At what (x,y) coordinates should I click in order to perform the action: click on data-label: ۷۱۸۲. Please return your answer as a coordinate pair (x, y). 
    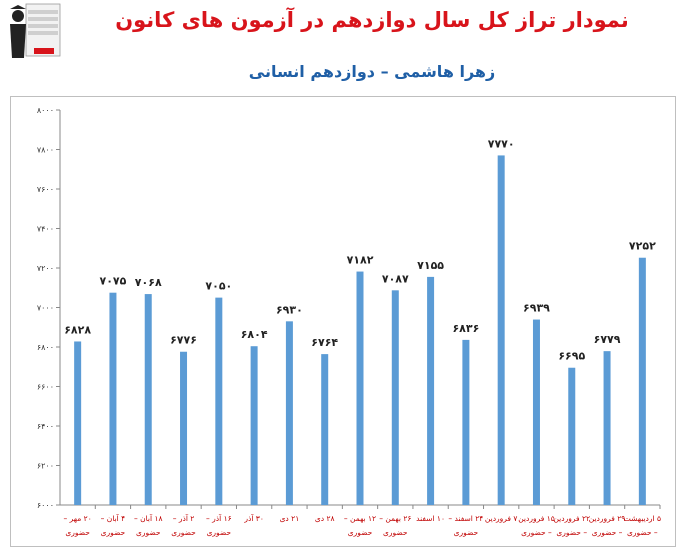
    Looking at the image, I should click on (360, 260).